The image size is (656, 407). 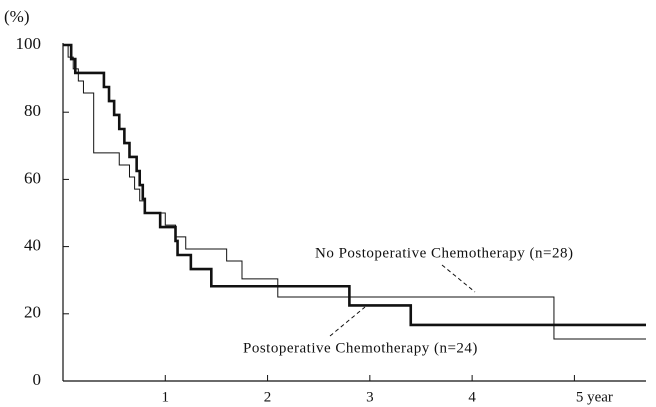 What do you see at coordinates (472, 397) in the screenshot?
I see `x-tick-label: 4` at bounding box center [472, 397].